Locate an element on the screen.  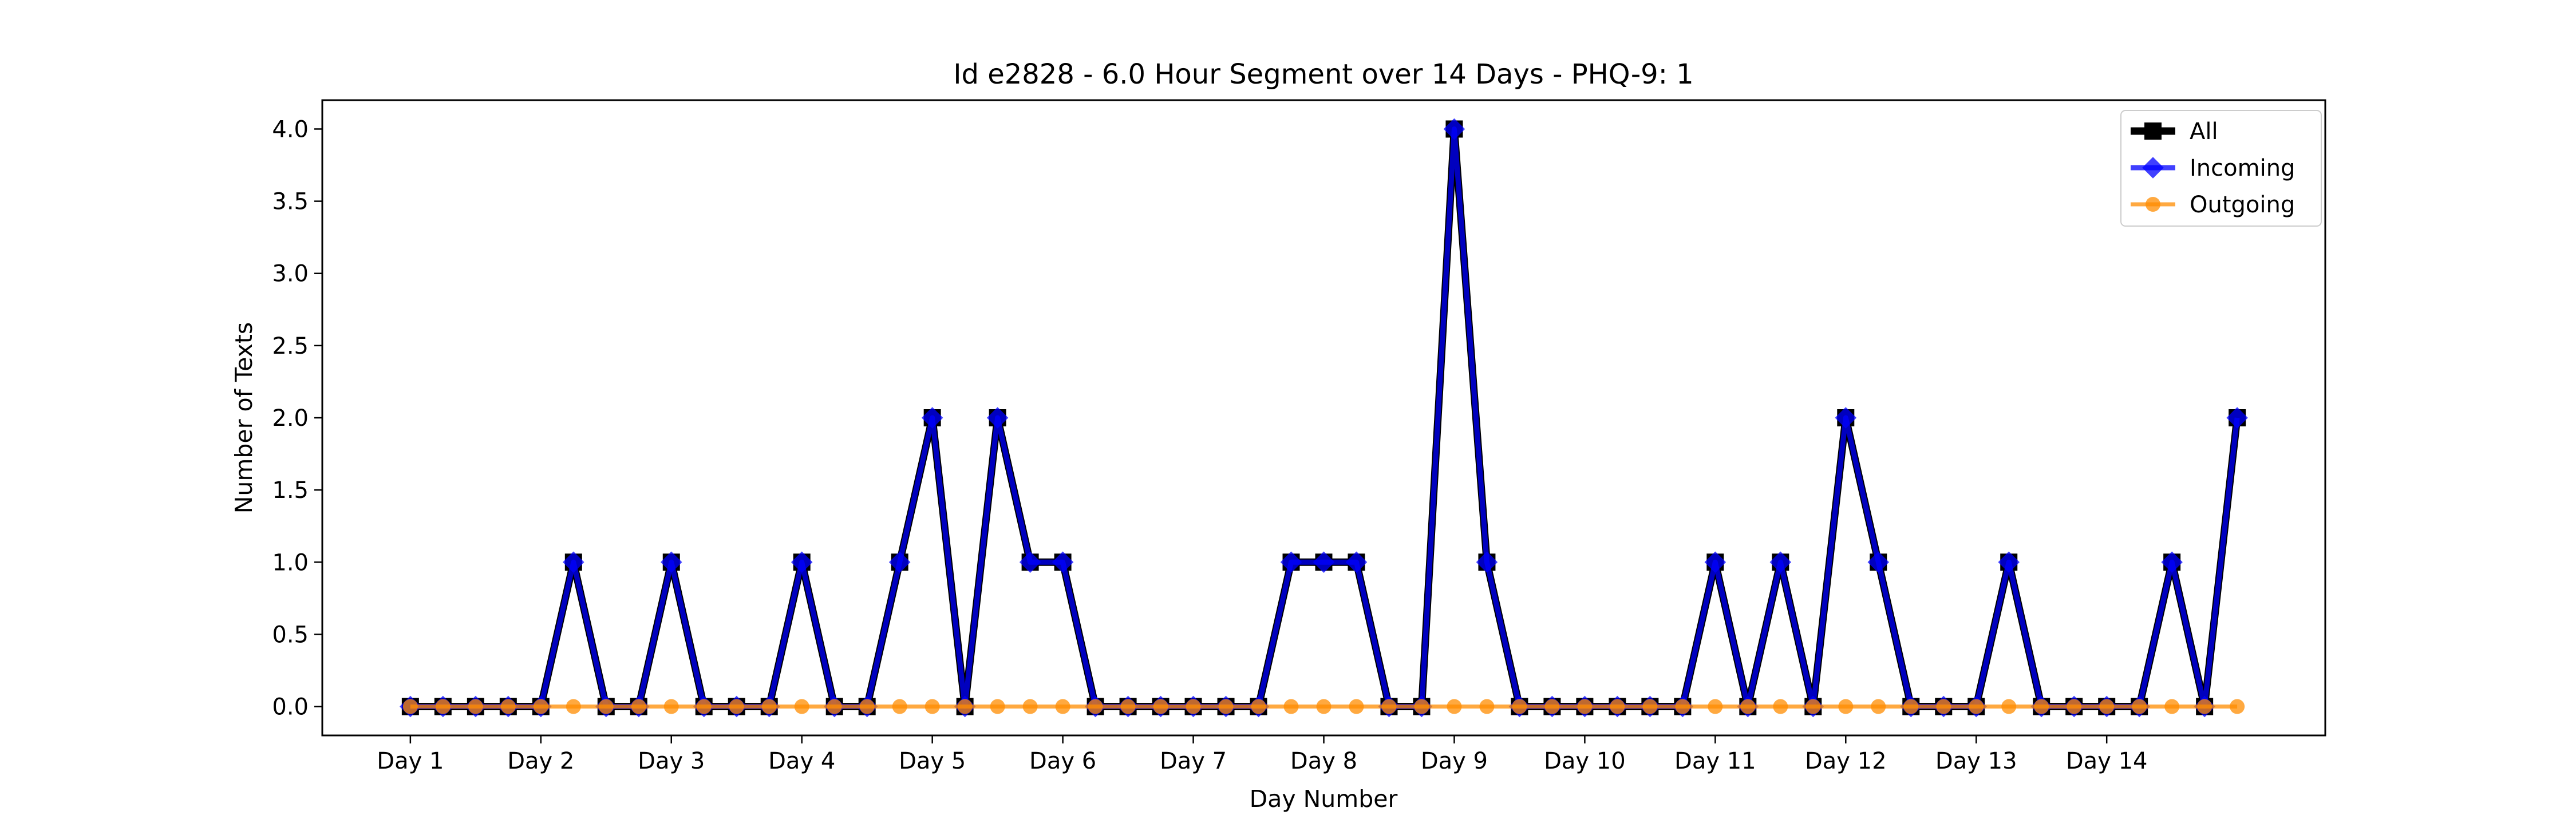
legend-marker-outgoing is located at coordinates (2153, 204).